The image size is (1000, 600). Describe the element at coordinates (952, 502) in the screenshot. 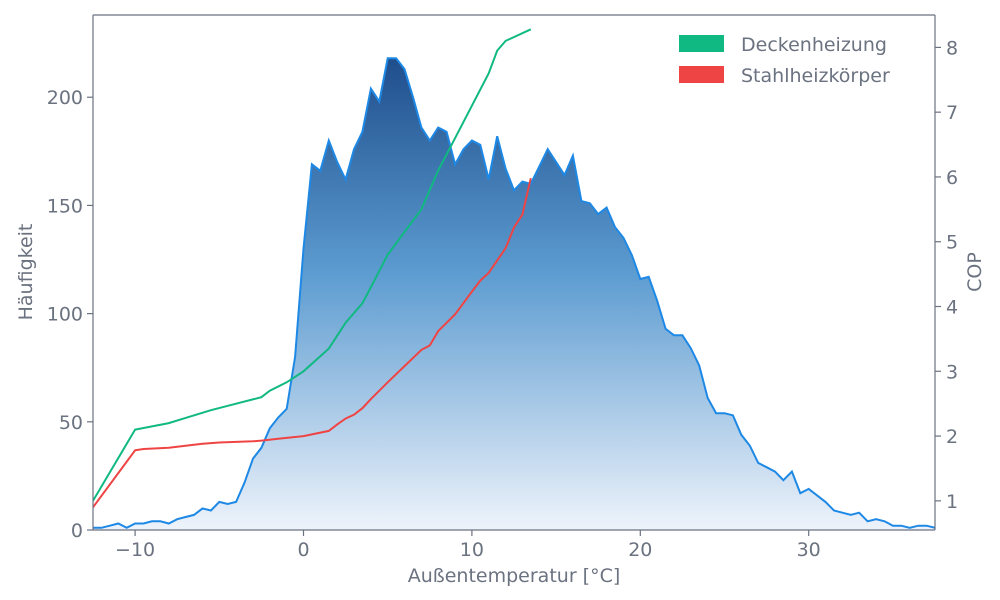

I see `y2-tick-label: 1` at that location.